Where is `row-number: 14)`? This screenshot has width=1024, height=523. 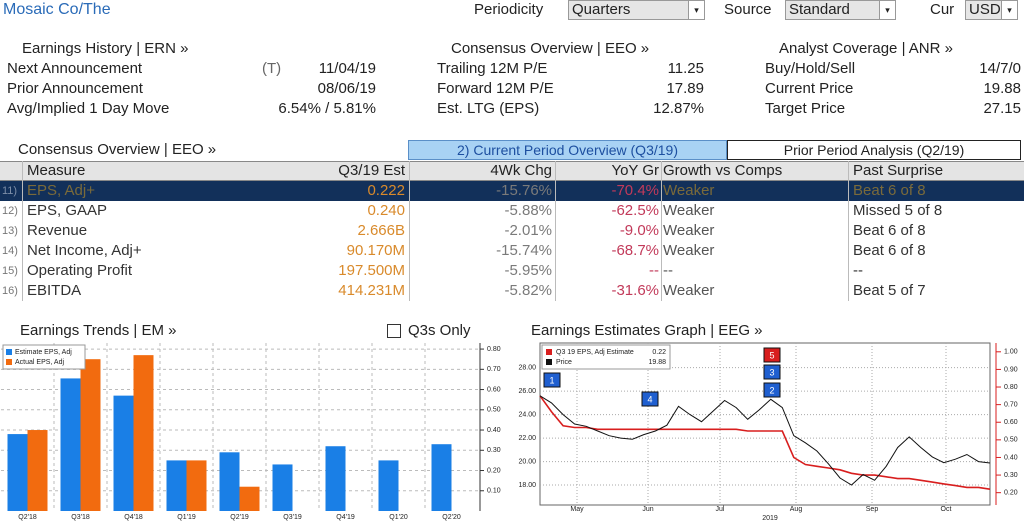 row-number: 14) is located at coordinates (10, 251).